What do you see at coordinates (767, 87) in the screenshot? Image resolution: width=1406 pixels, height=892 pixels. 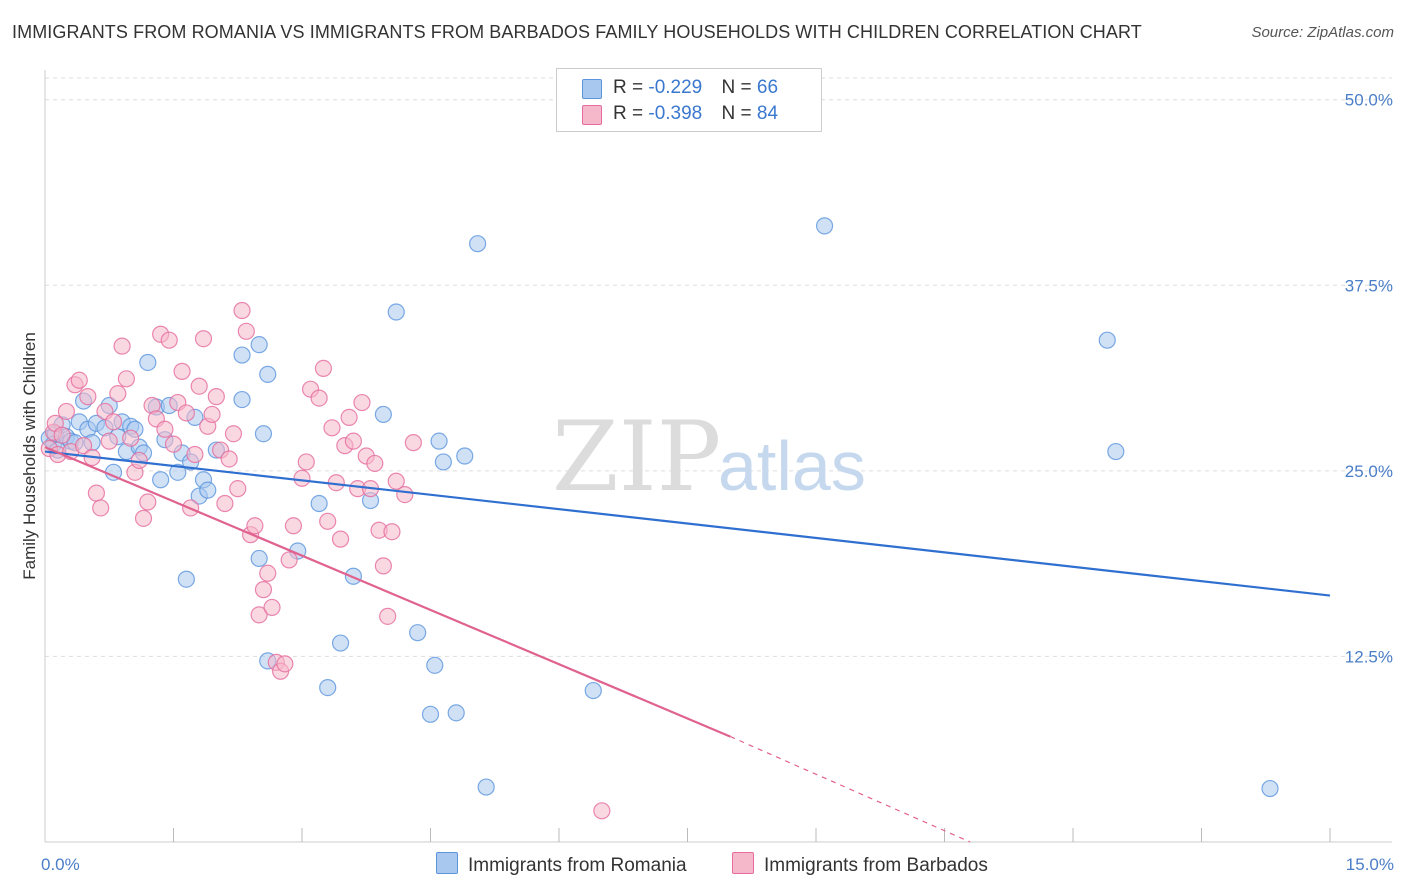 I see `legend-n-value-romania: 66` at bounding box center [767, 87].